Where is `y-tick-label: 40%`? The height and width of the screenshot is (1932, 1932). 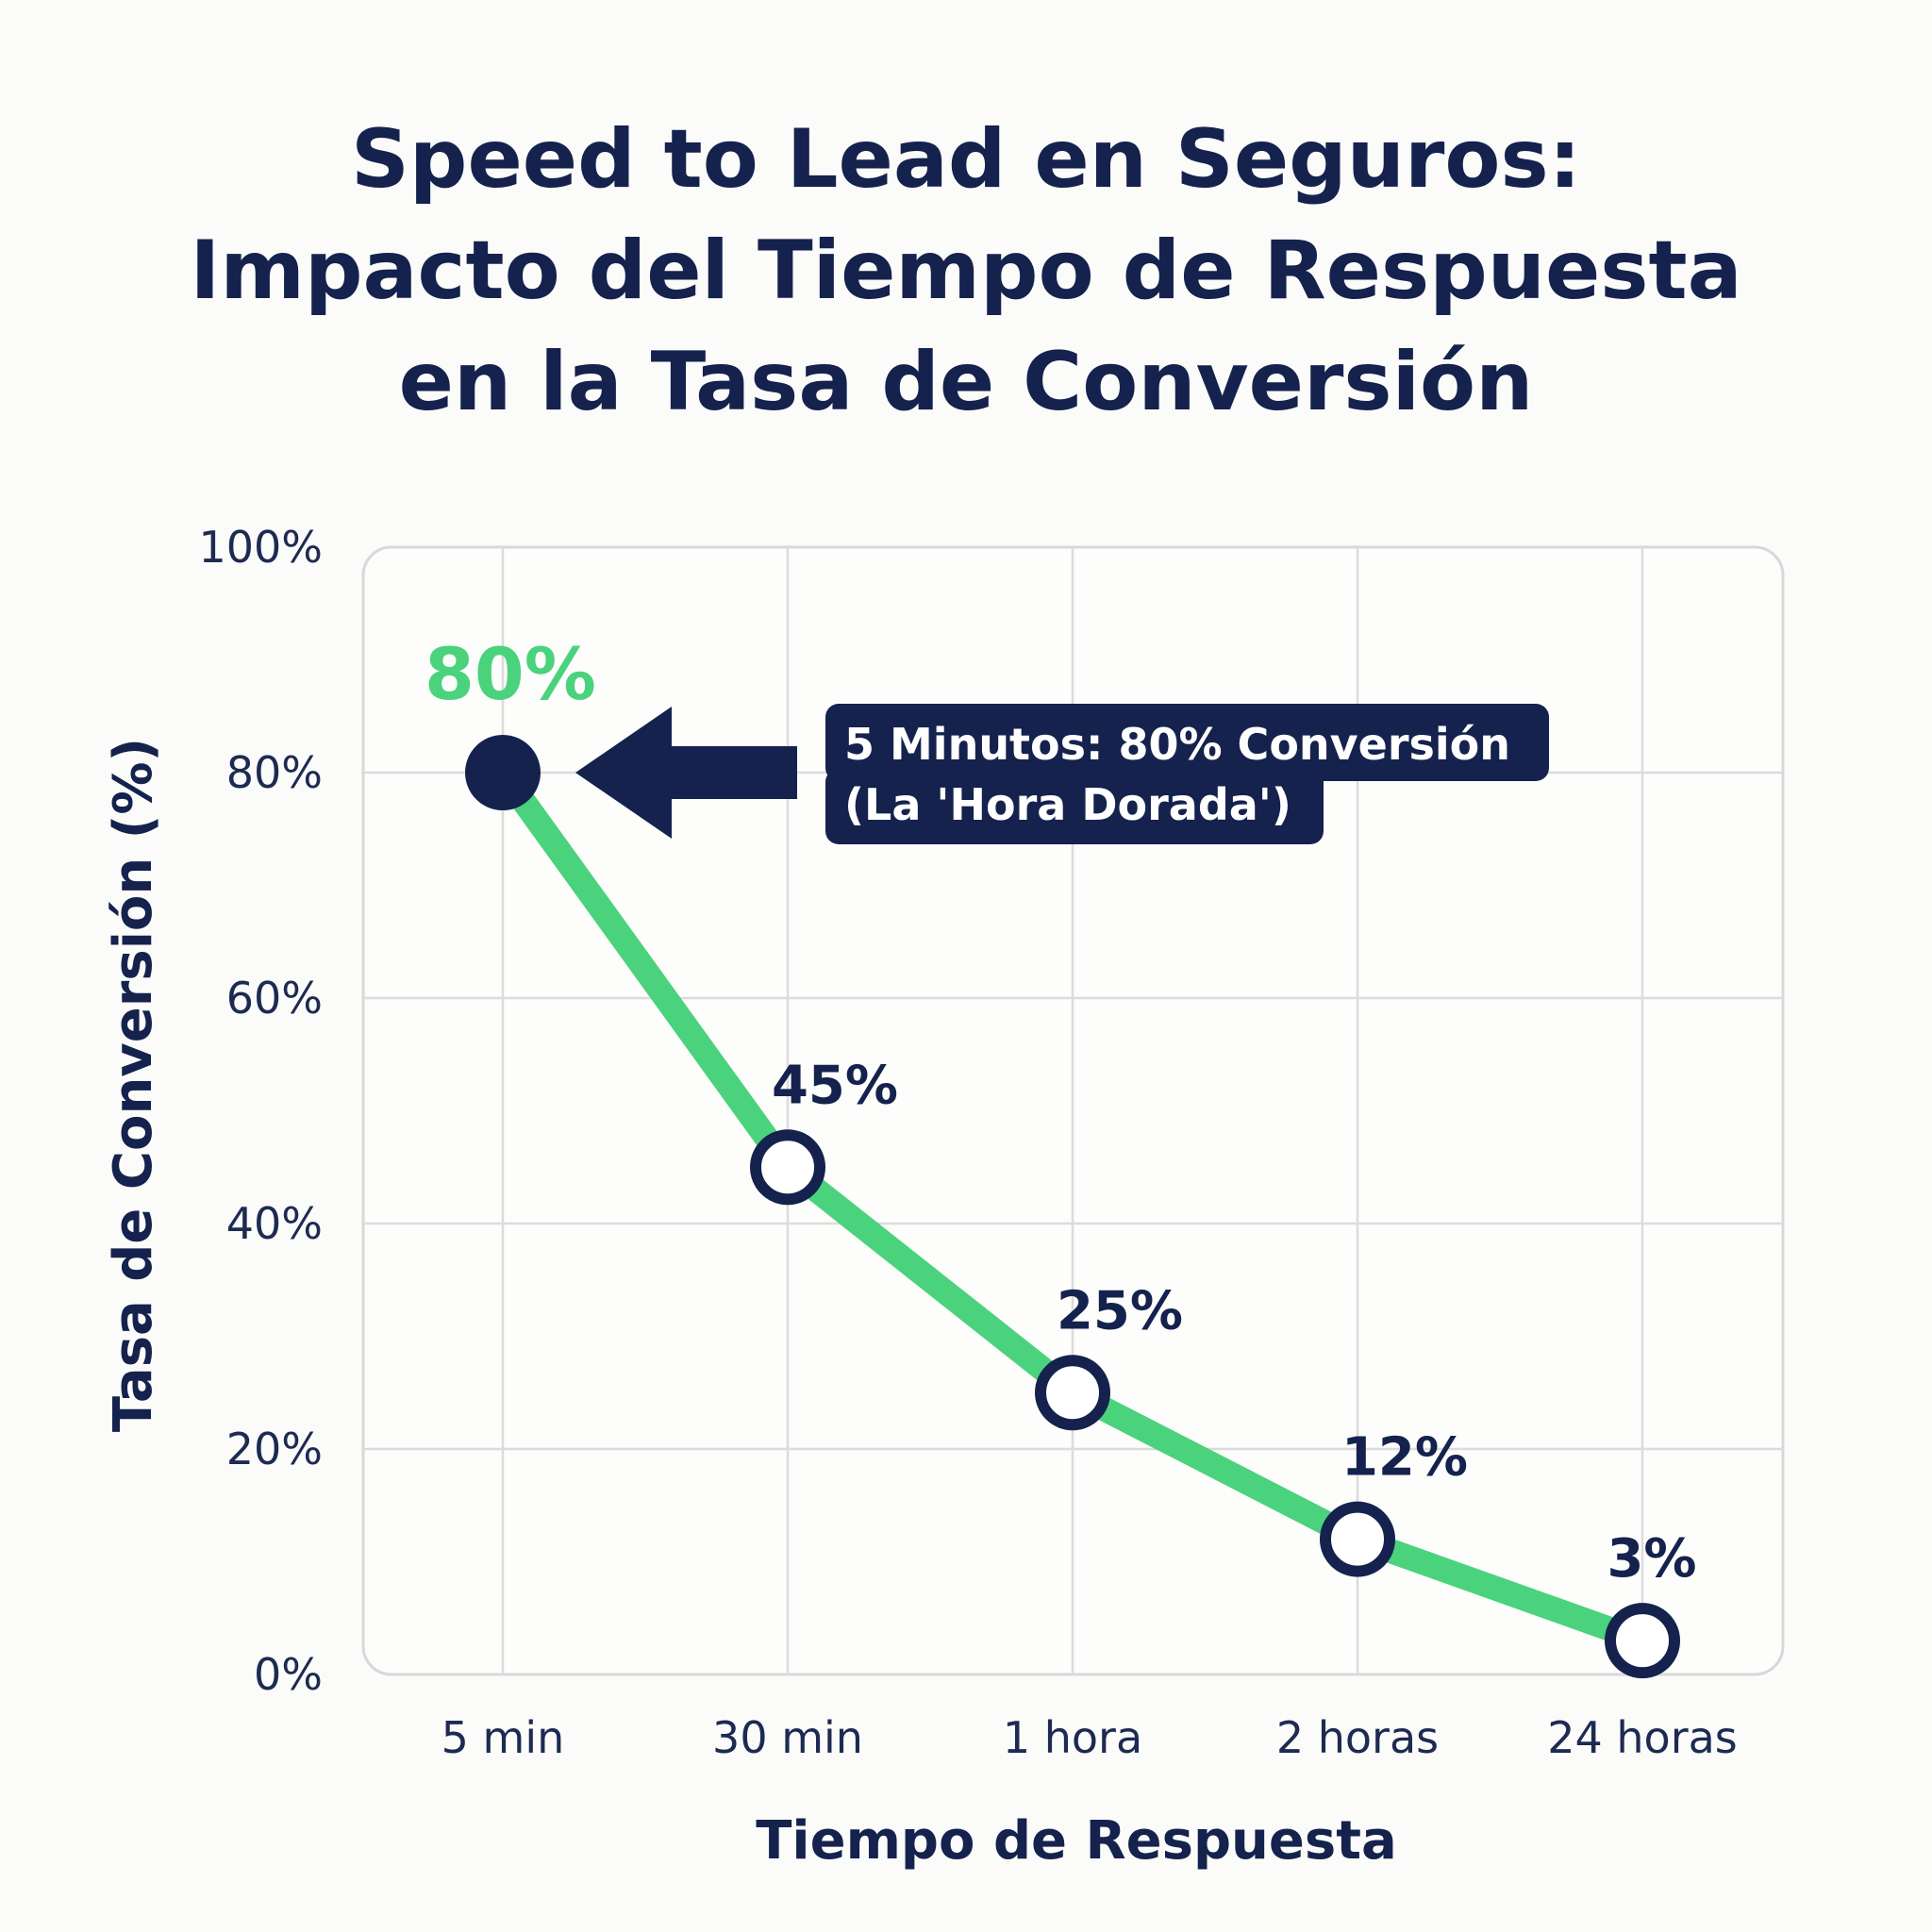 y-tick-label: 40% is located at coordinates (274, 1223).